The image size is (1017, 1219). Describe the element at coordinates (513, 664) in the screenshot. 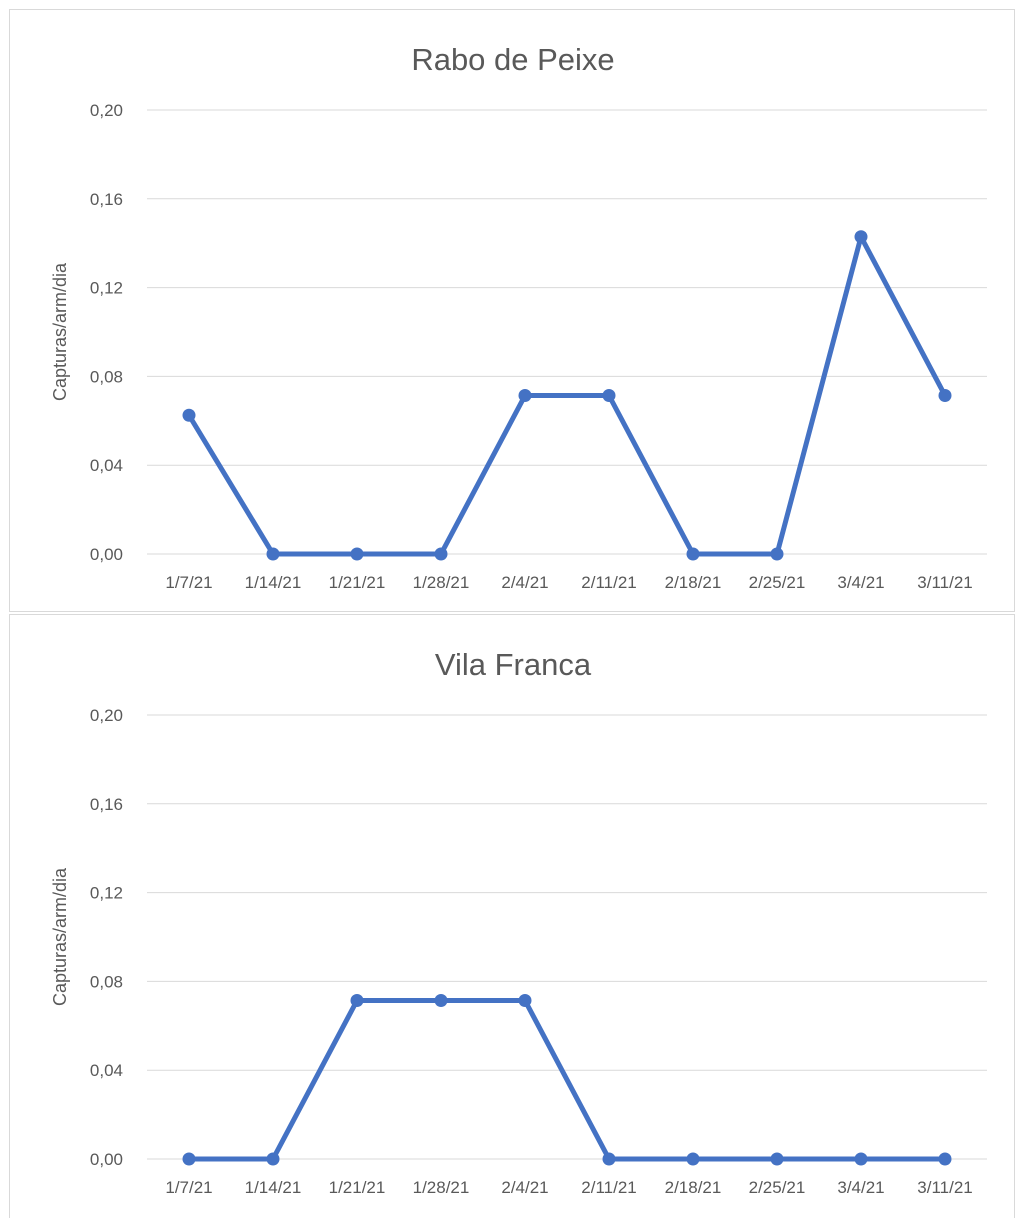

I see `chart-title: Vila Franca` at that location.